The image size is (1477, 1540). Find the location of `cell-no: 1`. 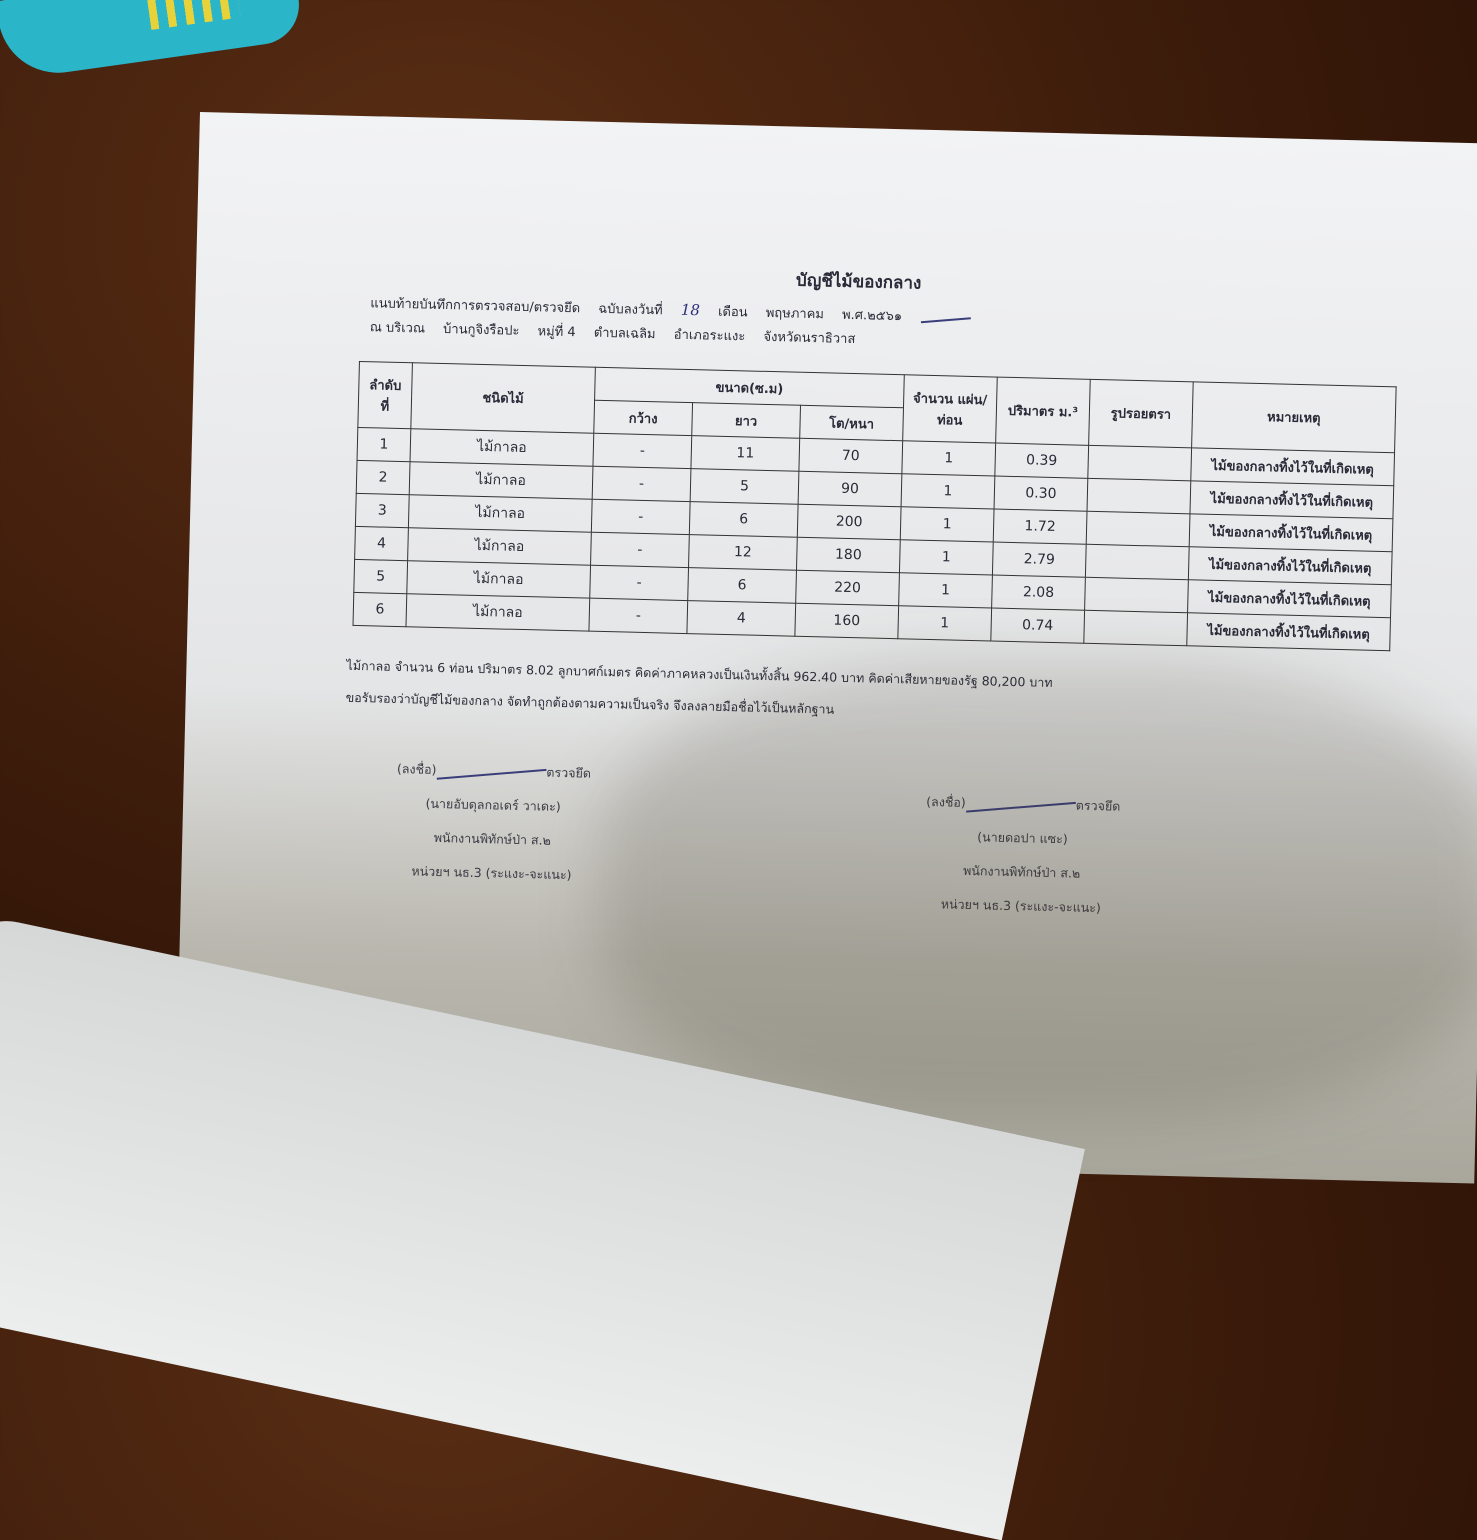

cell-no: 1 is located at coordinates (384, 444).